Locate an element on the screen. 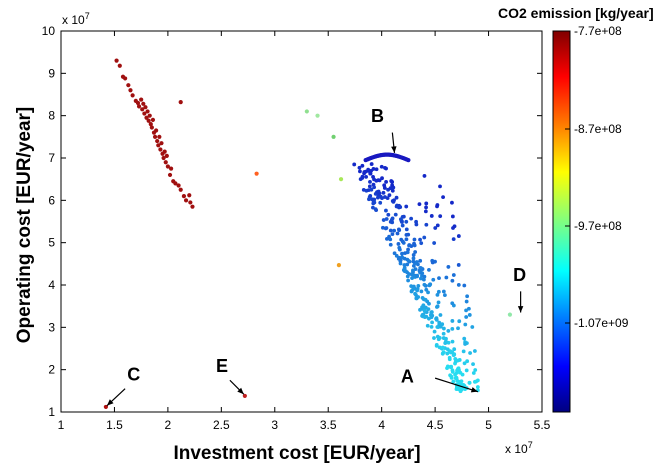  y-tick-label: 2 is located at coordinates (51, 370).